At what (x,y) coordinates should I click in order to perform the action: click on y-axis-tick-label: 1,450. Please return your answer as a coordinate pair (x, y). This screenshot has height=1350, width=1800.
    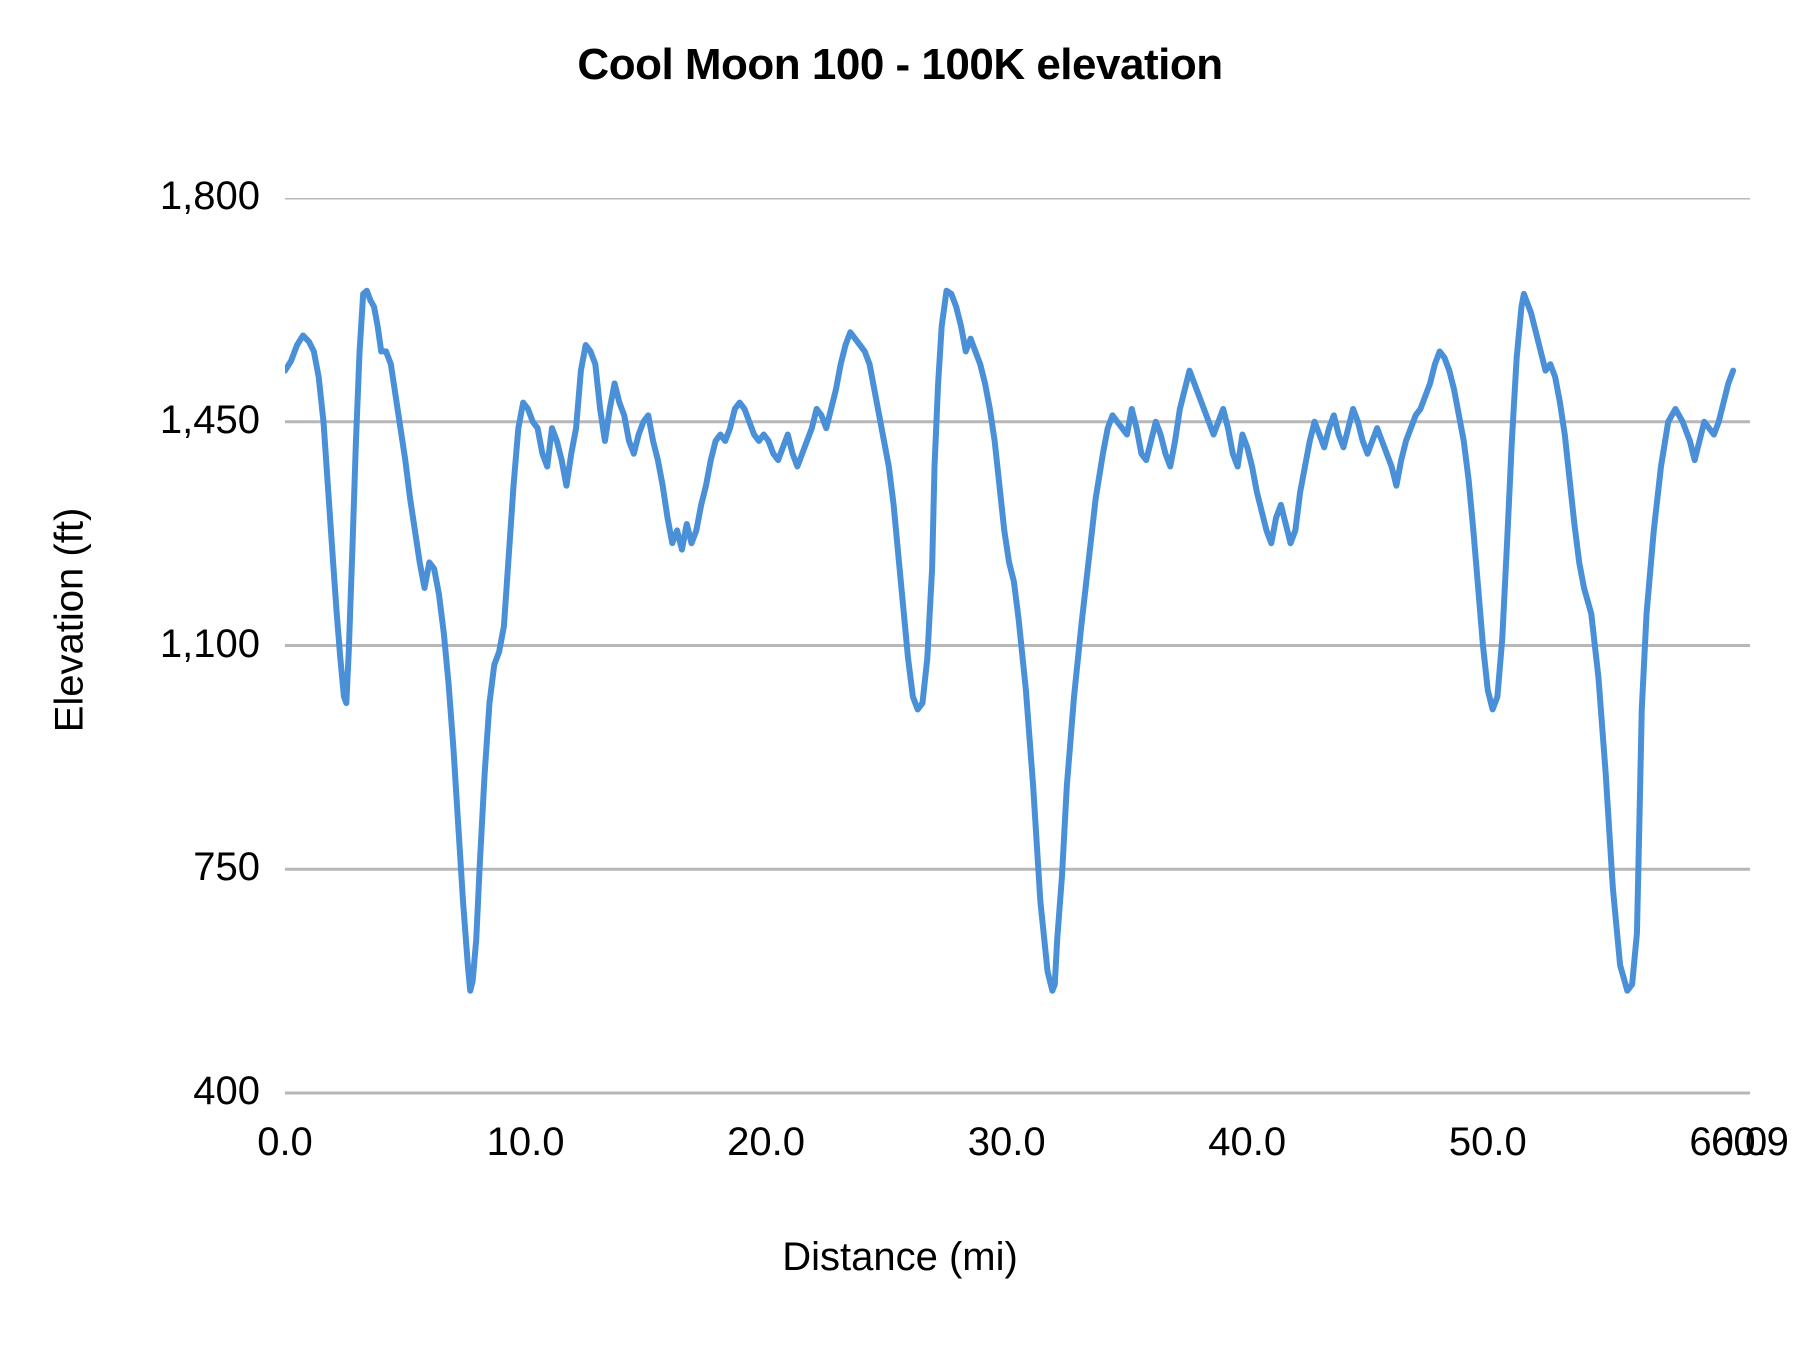
    Looking at the image, I should click on (209, 419).